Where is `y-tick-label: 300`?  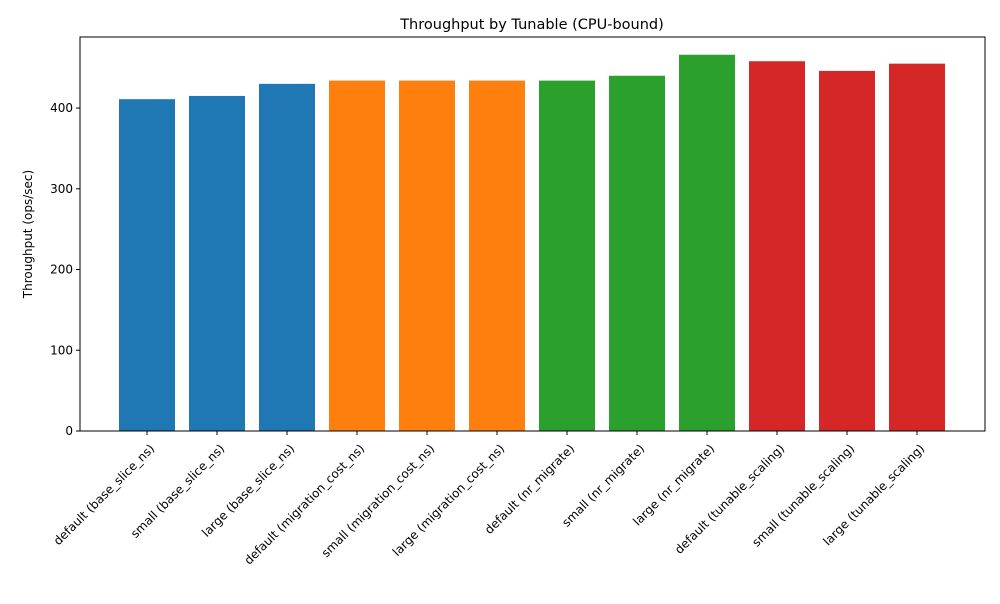 y-tick-label: 300 is located at coordinates (61, 189).